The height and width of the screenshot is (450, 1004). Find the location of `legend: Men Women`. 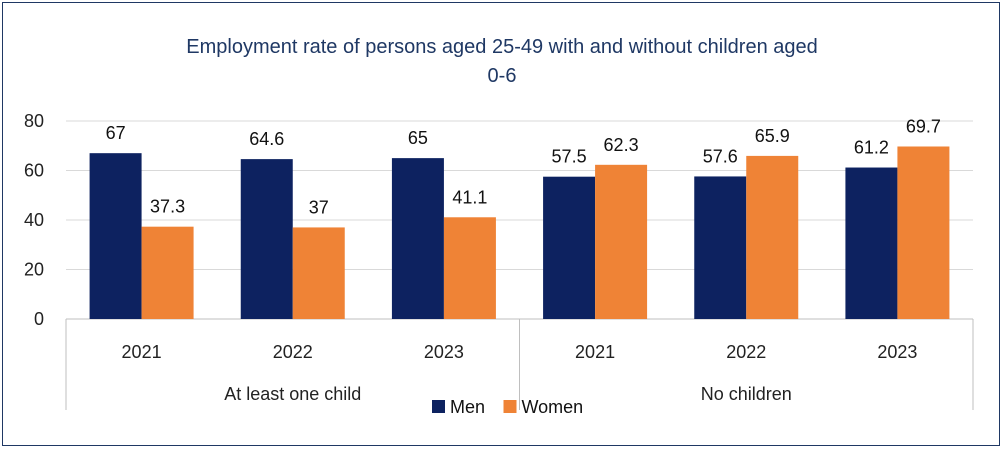

legend: Men Women is located at coordinates (507, 407).